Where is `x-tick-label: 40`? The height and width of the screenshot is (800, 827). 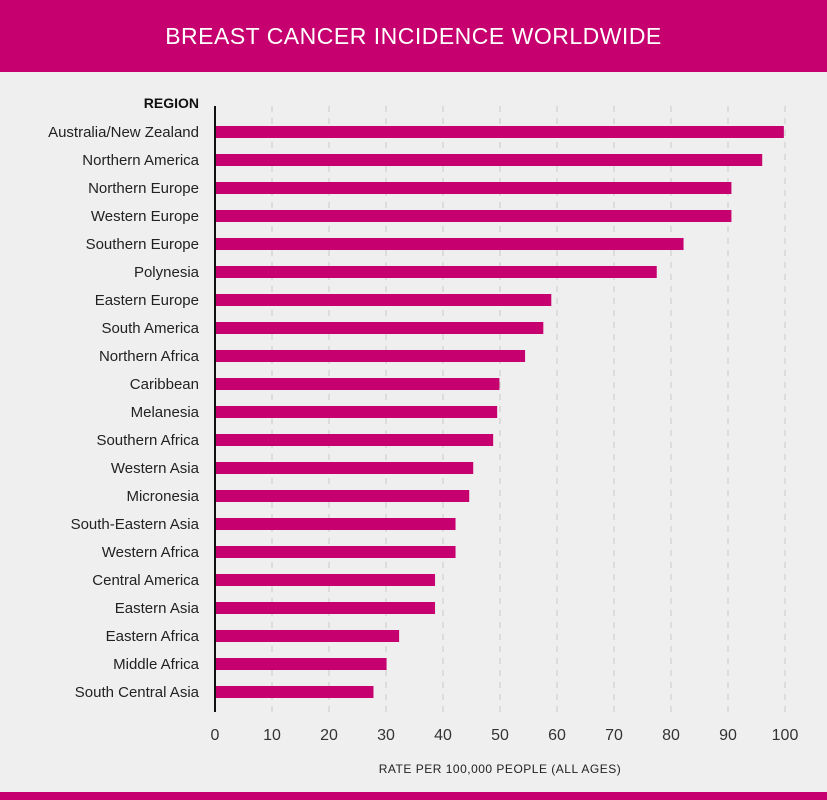
x-tick-label: 40 is located at coordinates (443, 735).